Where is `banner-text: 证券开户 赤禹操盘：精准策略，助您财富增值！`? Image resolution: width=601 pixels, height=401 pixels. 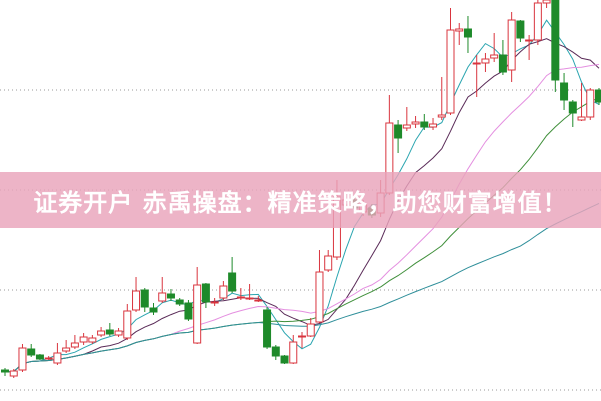 banner-text: 证券开户 赤禹操盘：精准策略，助您财富增值！ is located at coordinates (300, 202).